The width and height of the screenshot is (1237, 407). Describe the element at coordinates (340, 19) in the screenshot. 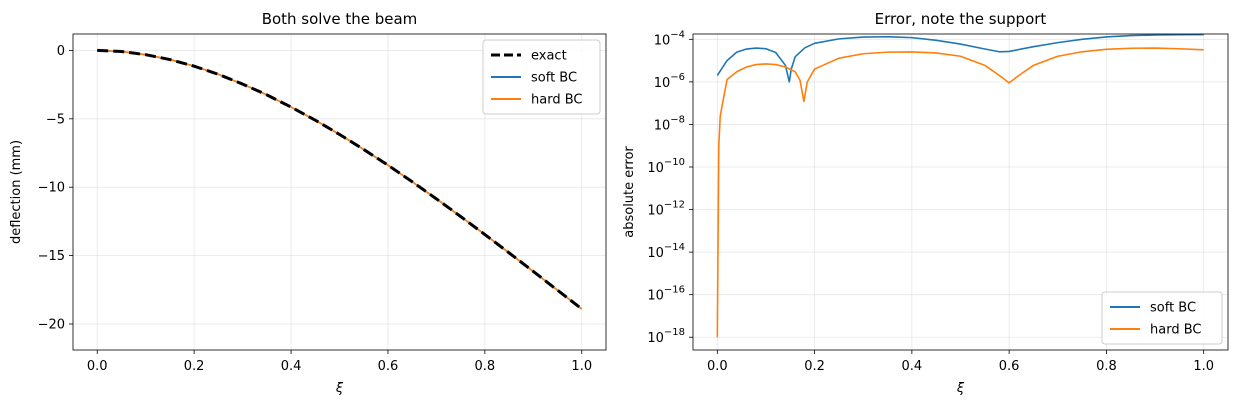

I see `chart-title: Both solve the beam` at that location.